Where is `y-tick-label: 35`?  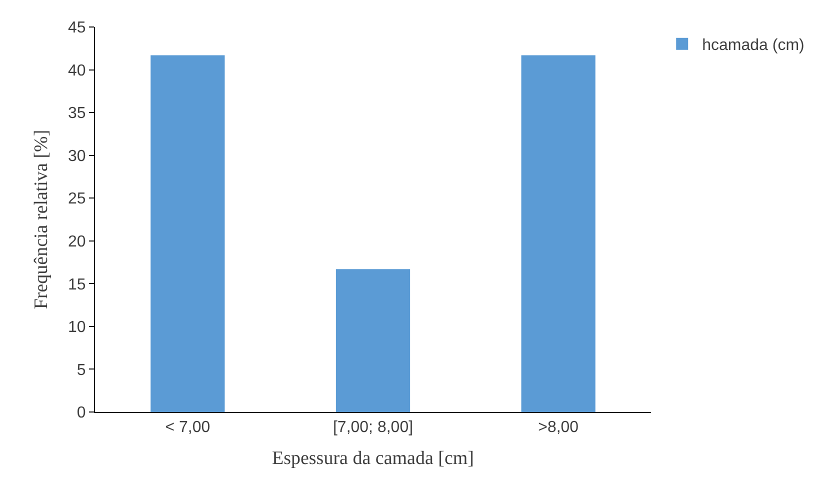
y-tick-label: 35 is located at coordinates (77, 113).